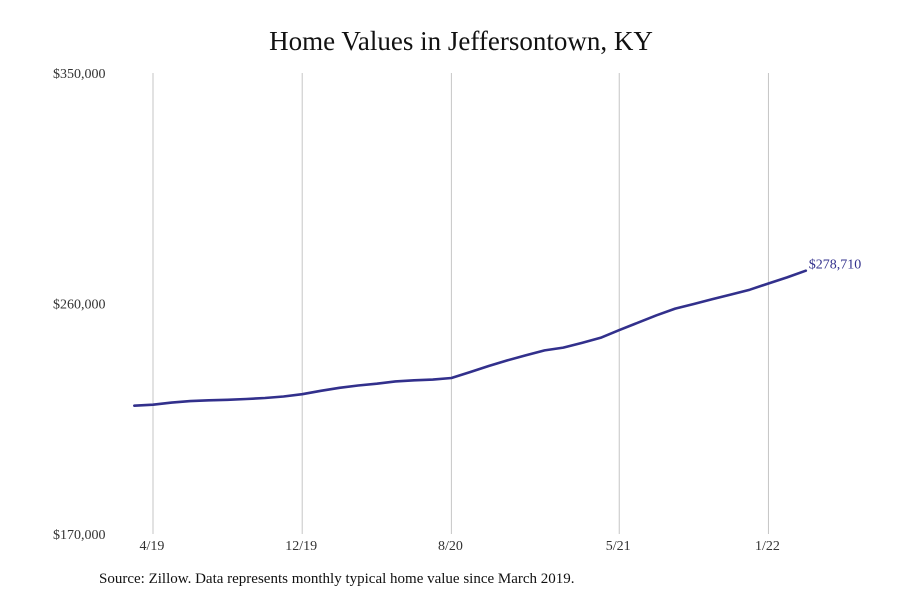 The width and height of the screenshot is (900, 600). I want to click on y-axis-ticks: $350,000 $260,000 $170,000, so click(79, 305).